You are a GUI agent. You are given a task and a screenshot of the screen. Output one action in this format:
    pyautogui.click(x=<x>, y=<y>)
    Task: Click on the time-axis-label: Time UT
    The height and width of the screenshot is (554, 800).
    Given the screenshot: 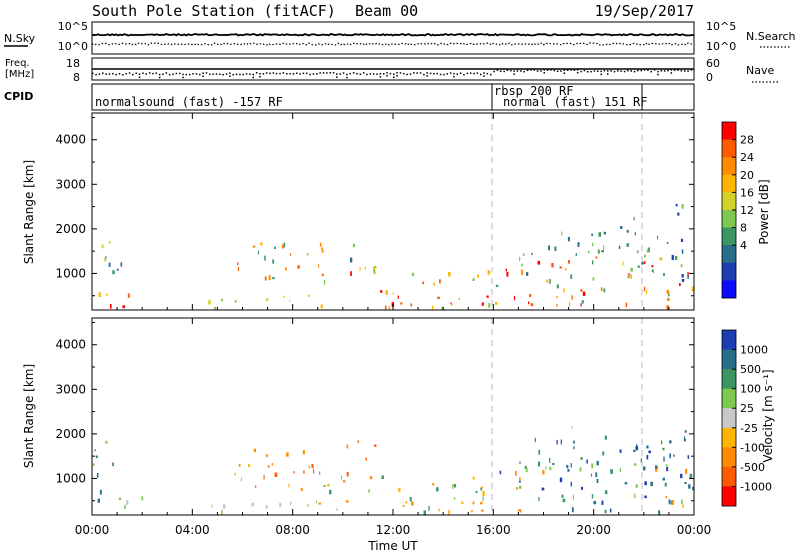 What is the action you would take?
    pyautogui.click(x=392, y=546)
    